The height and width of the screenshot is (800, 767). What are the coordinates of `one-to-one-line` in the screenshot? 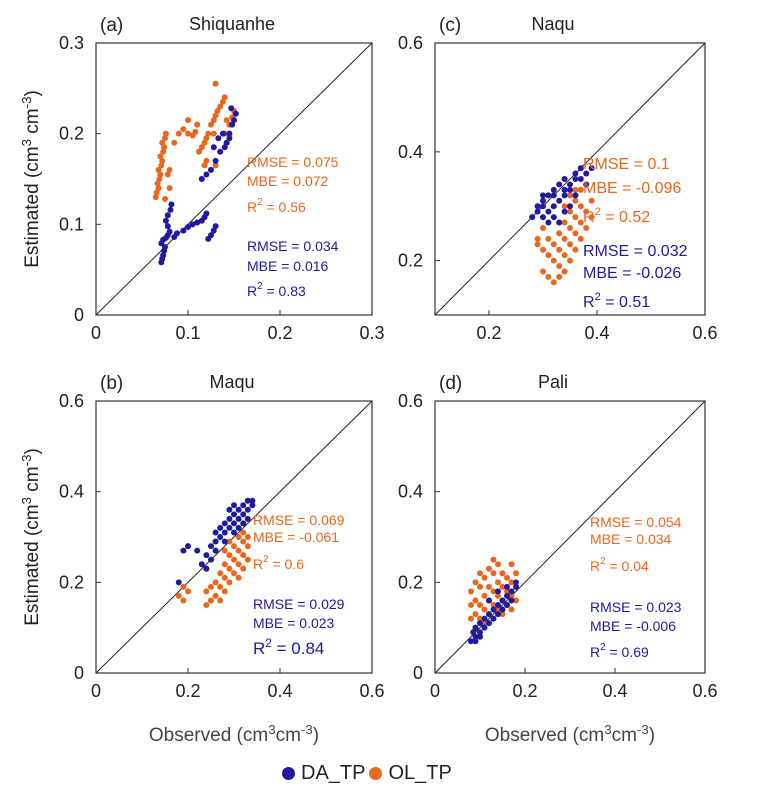 It's located at (570, 179).